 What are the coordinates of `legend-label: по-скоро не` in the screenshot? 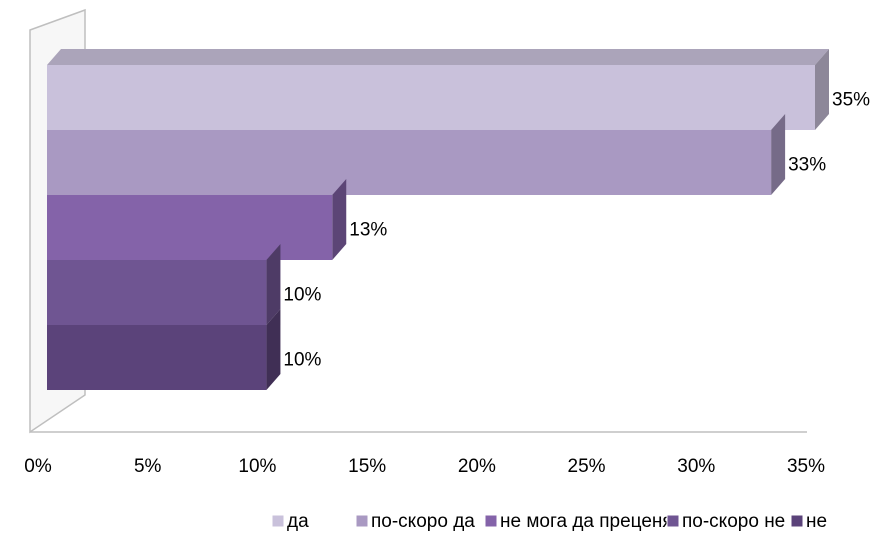 It's located at (733, 521).